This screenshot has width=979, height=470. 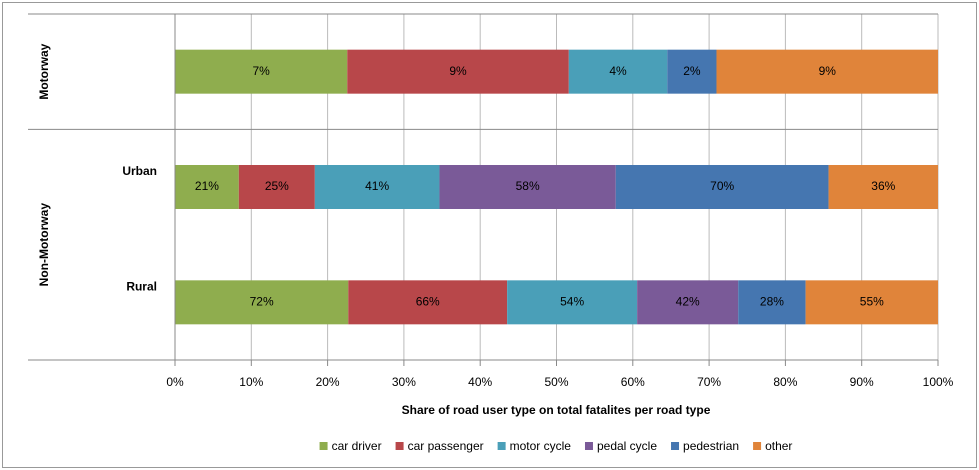 I want to click on x-tick-label: 0%, so click(x=175, y=382).